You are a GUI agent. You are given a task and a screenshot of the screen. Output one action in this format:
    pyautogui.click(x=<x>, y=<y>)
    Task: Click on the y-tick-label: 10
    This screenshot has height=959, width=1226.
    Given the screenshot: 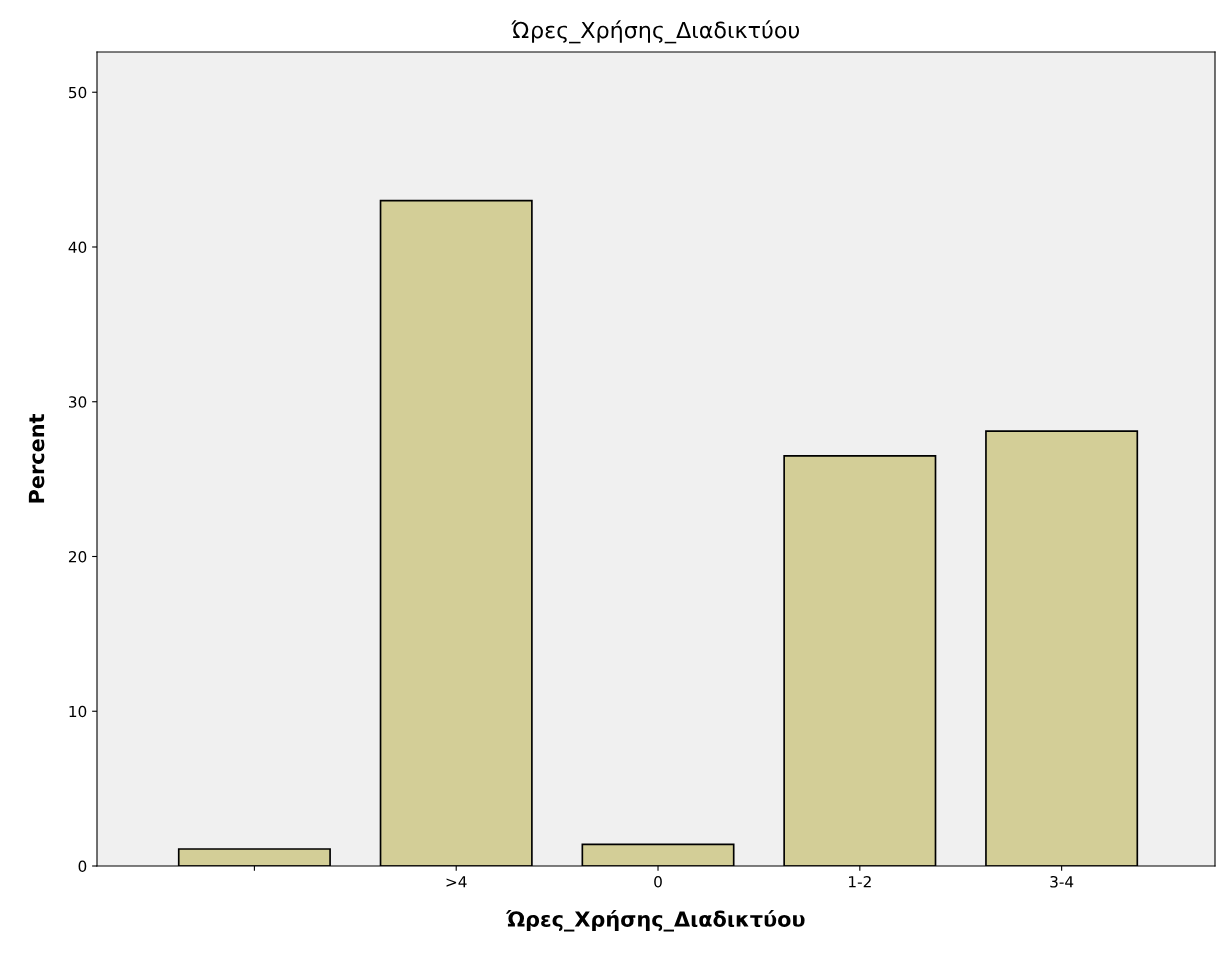 What is the action you would take?
    pyautogui.click(x=78, y=711)
    